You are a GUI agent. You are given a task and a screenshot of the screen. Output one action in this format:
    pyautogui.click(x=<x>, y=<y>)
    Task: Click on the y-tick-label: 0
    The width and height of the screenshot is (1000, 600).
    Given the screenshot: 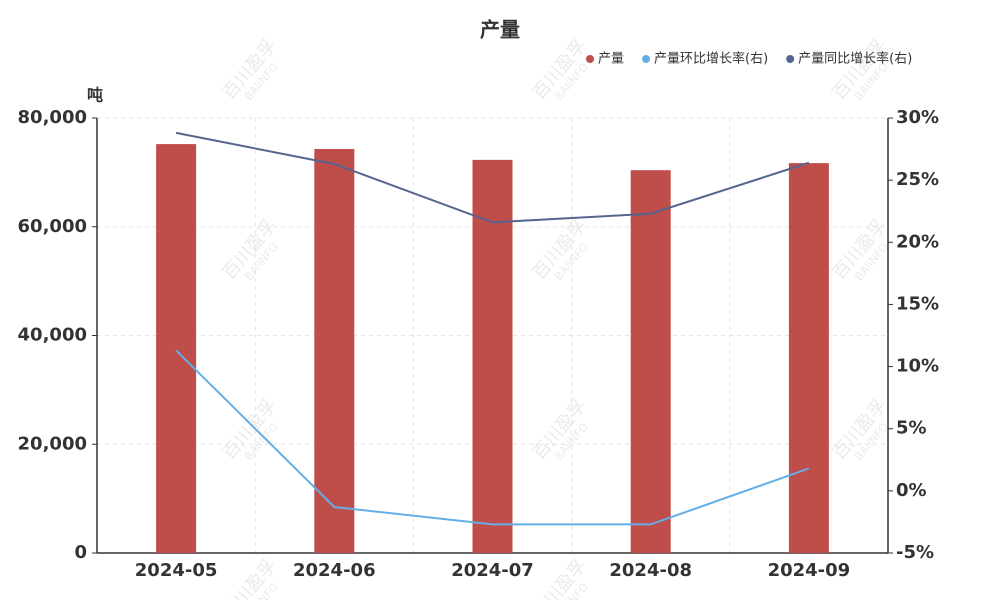 What is the action you would take?
    pyautogui.click(x=80, y=552)
    